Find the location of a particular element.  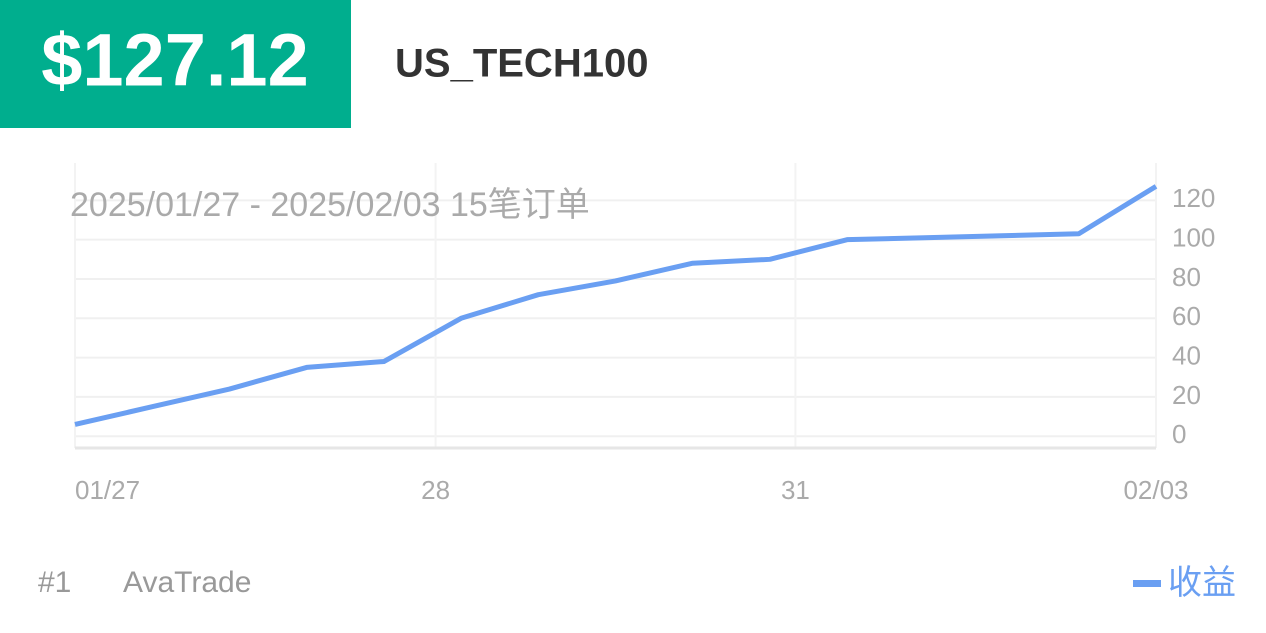

x-tick-label: 31 is located at coordinates (795, 490).